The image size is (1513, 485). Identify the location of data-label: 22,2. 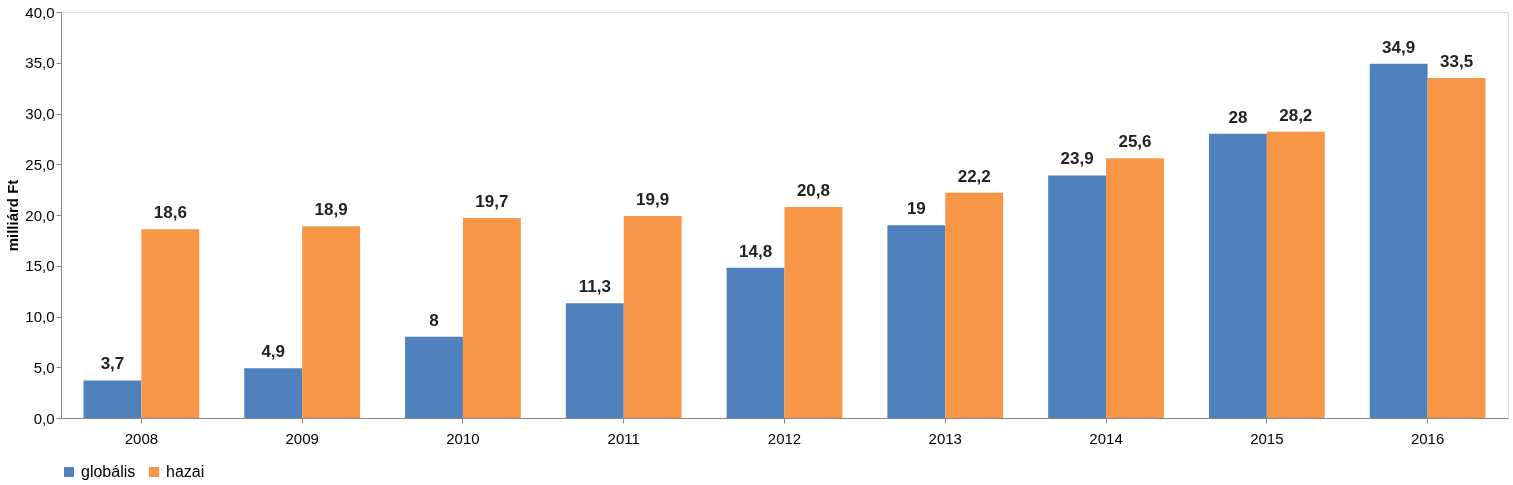
(974, 176).